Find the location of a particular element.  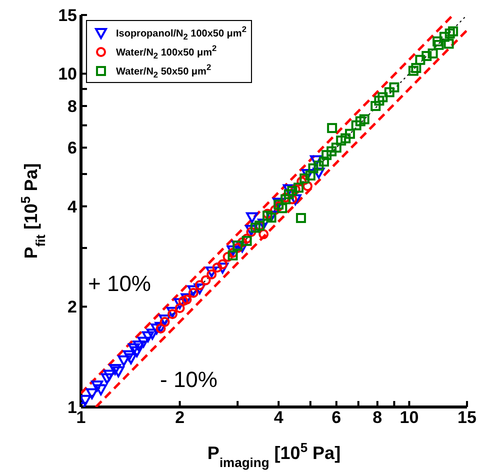

x-tick-label: 15 is located at coordinates (467, 418).